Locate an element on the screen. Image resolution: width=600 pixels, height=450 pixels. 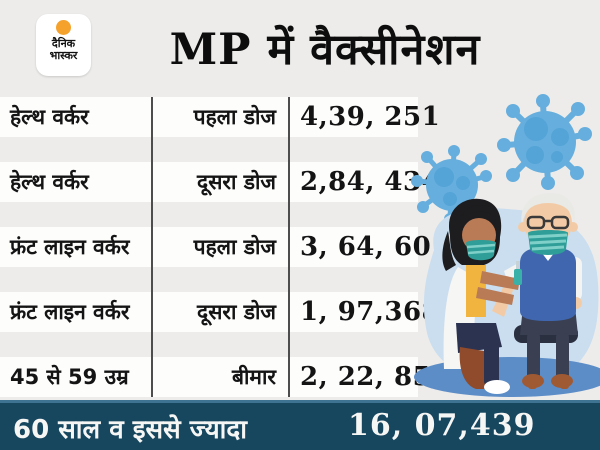
logo-sun-icon is located at coordinates (63, 27).